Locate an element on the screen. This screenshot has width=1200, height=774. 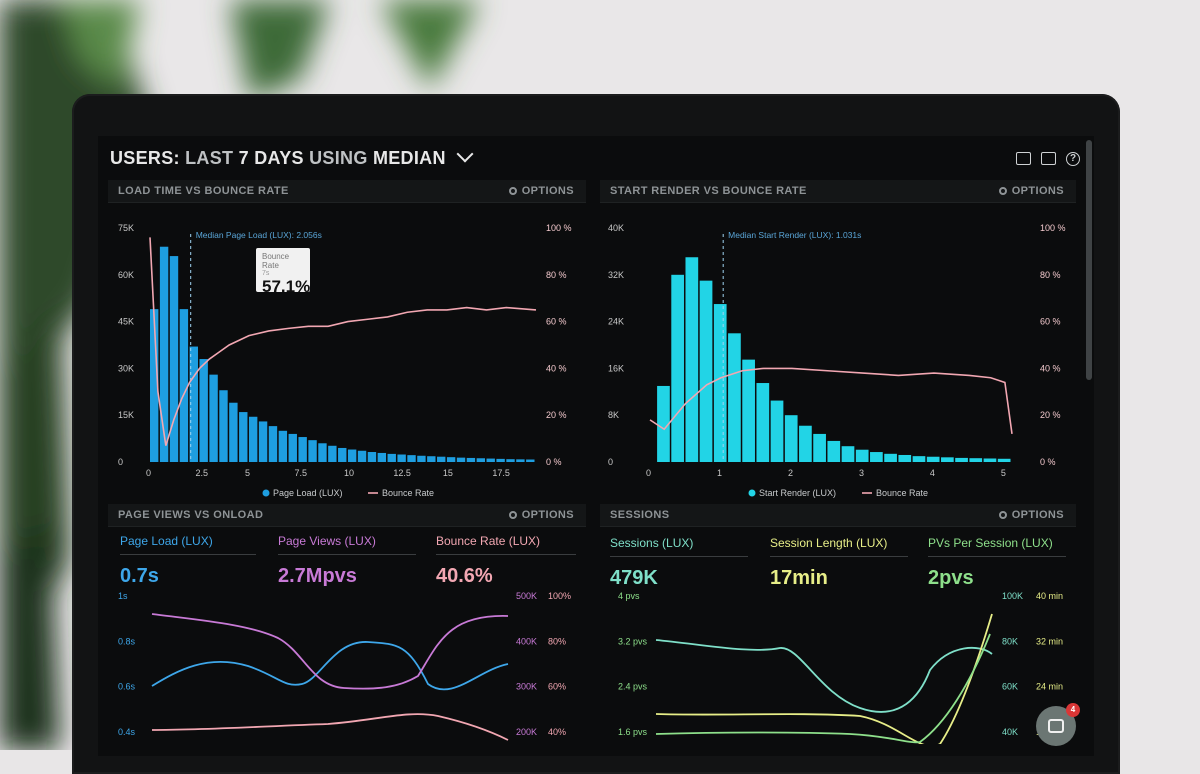
y-right-tick-label: 60K is located at coordinates (1010, 687).